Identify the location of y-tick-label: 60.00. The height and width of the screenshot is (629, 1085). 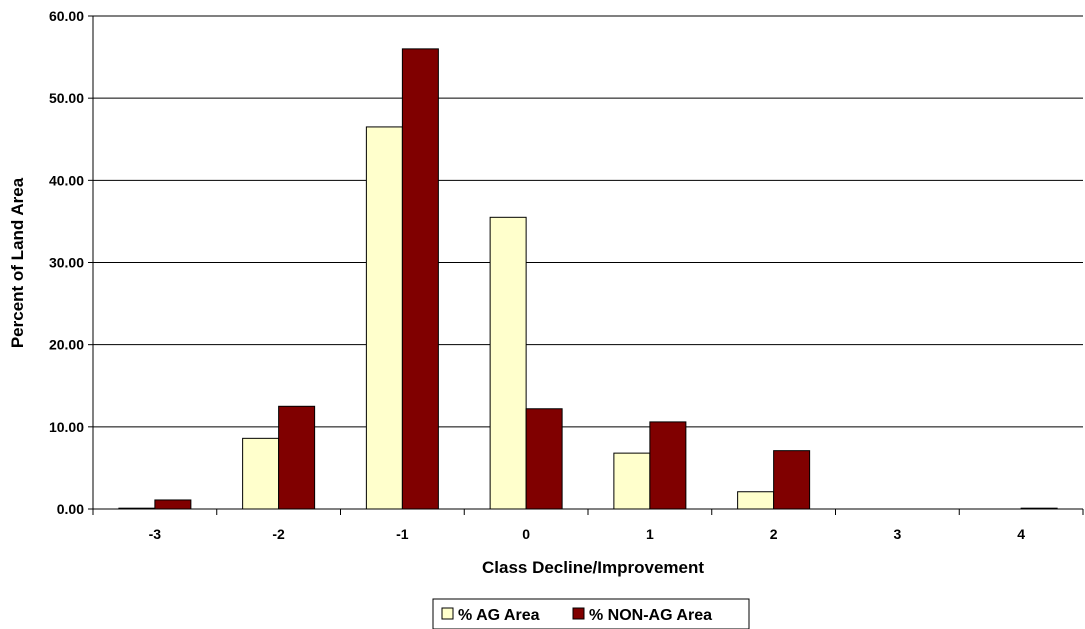
(66, 16).